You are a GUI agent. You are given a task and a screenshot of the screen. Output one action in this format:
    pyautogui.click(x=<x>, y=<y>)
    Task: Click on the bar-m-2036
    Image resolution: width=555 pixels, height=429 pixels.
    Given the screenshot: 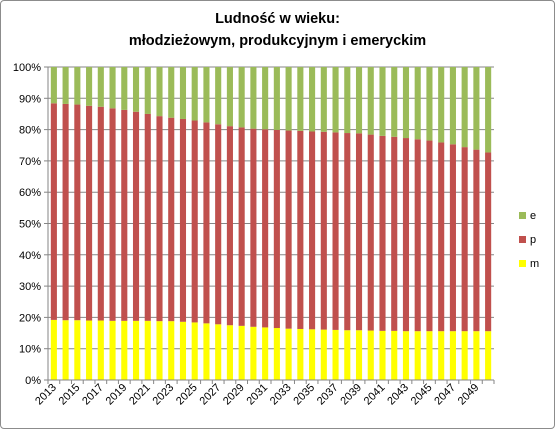 What is the action you would take?
    pyautogui.click(x=323, y=354)
    